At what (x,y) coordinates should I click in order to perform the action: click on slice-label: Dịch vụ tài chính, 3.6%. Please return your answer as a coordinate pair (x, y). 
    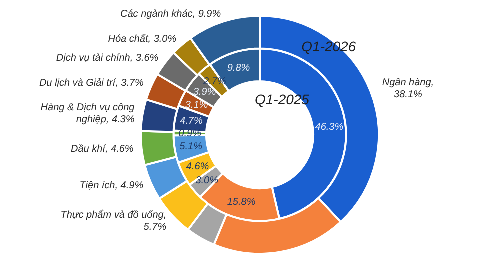
    Looking at the image, I should click on (107, 58).